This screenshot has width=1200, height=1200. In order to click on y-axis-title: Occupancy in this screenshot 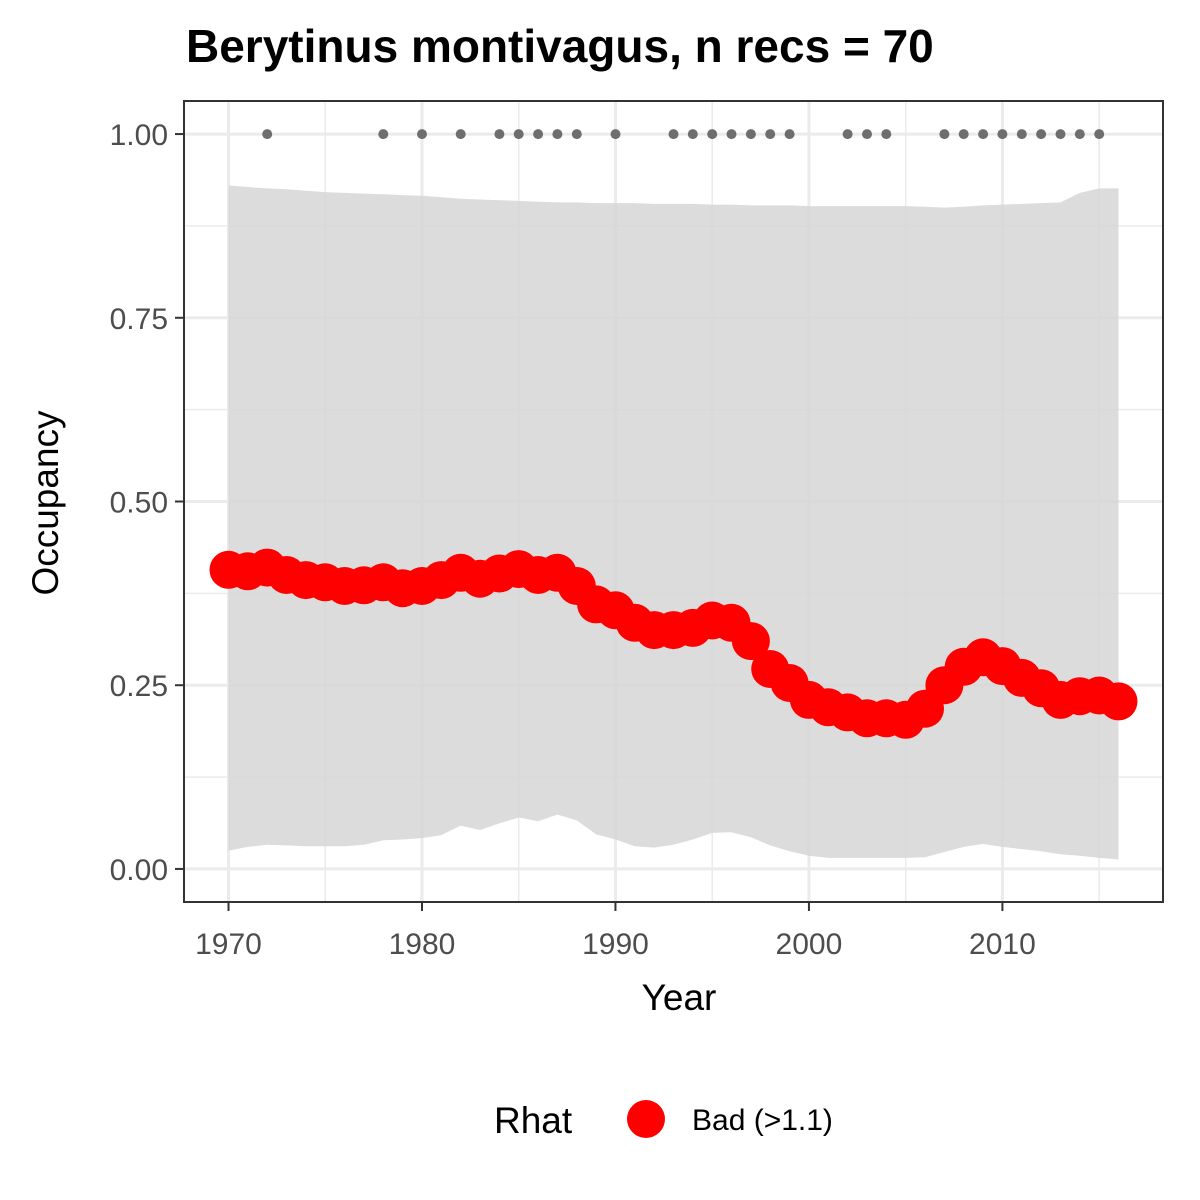, I will do `click(45, 503)`.